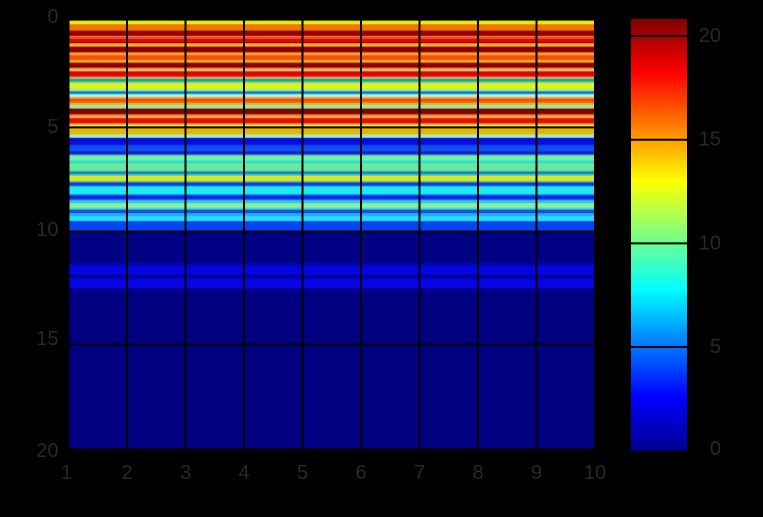  I want to click on svg-text: 1, so click(66, 473).